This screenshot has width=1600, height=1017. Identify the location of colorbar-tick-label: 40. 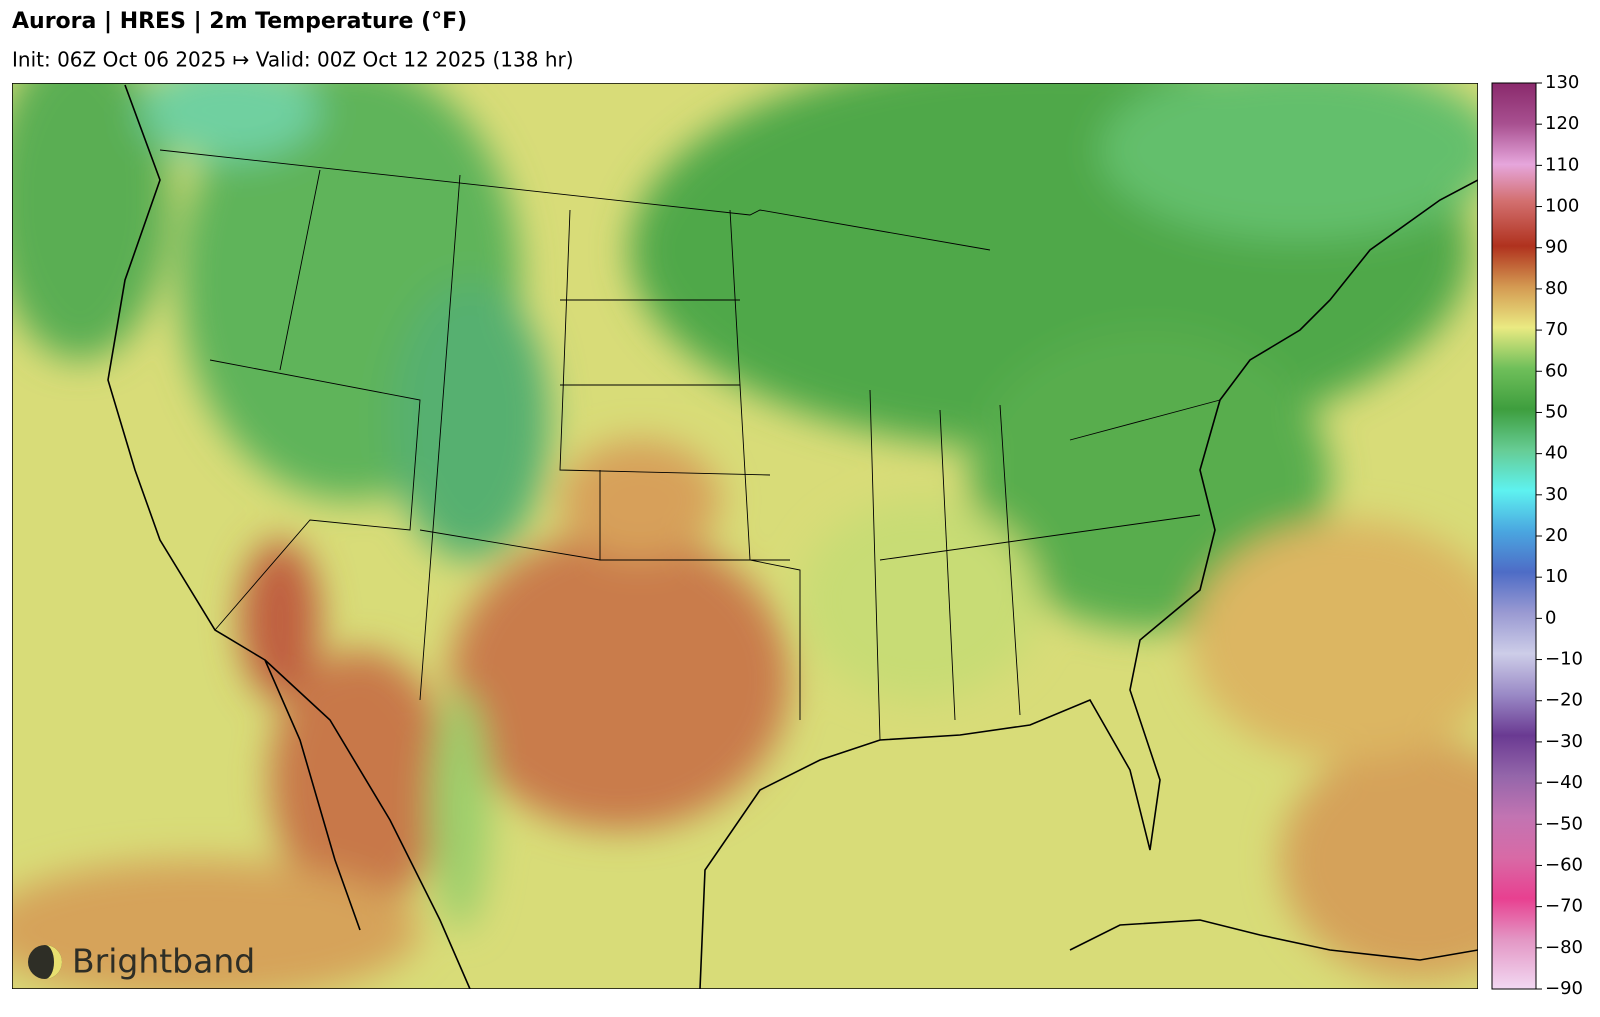
(1556, 453).